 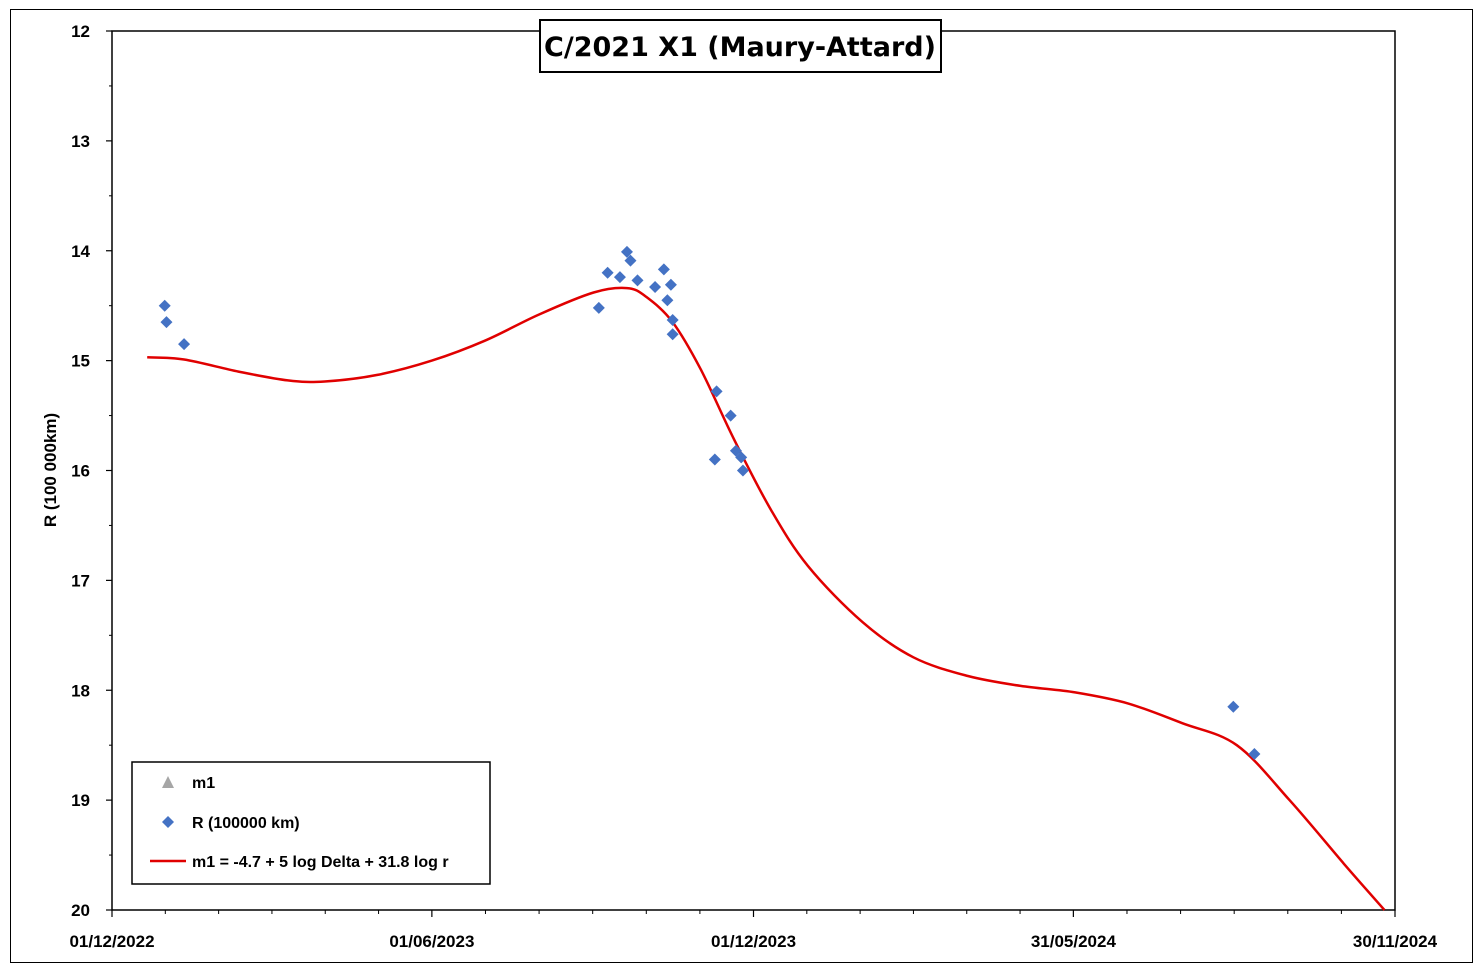 What do you see at coordinates (246, 823) in the screenshot?
I see `legend-label-r: R (100000 km)` at bounding box center [246, 823].